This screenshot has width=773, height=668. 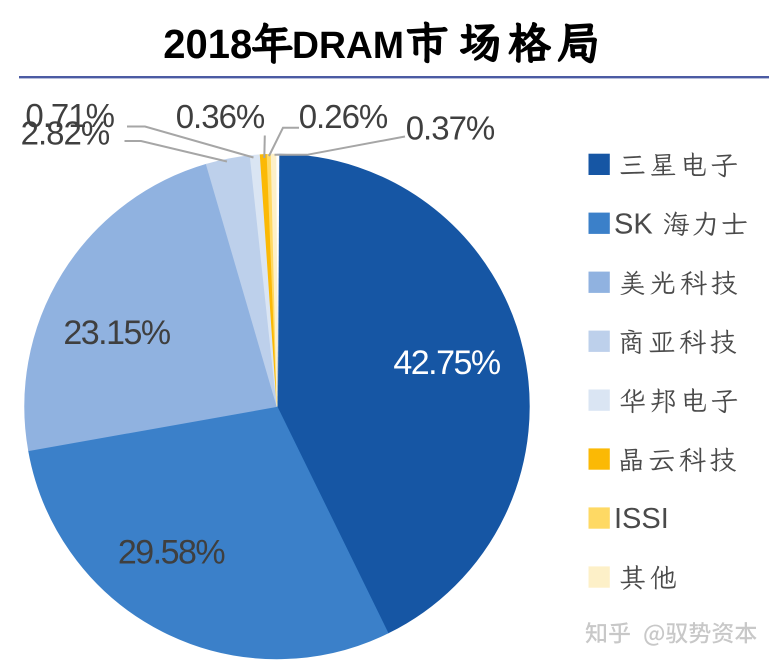 What do you see at coordinates (641, 519) in the screenshot?
I see `svg-text: ISSI` at bounding box center [641, 519].